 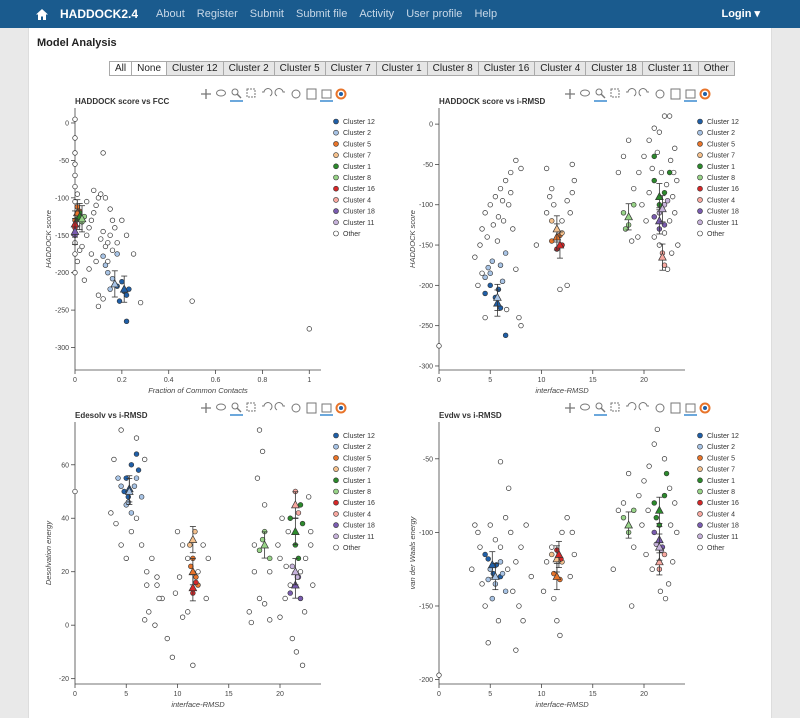 I want to click on legend-item-cluster-7: Cluster 7, so click(x=357, y=470).